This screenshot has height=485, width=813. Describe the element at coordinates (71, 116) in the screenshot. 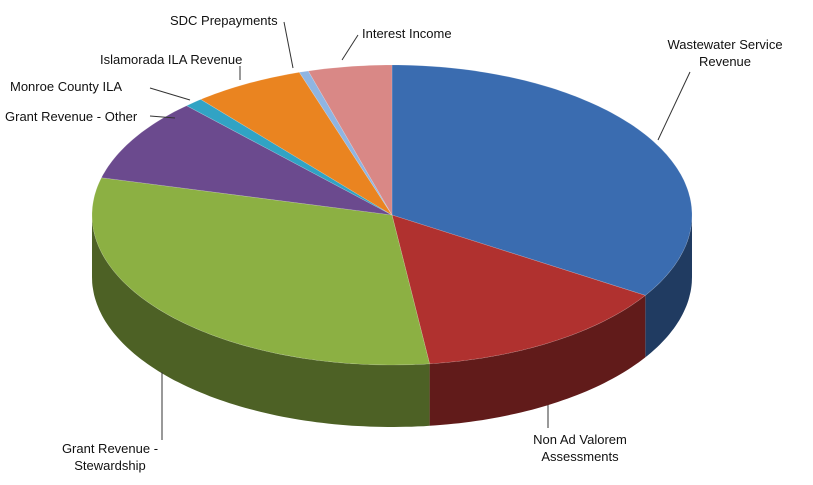

I see `slice-label: Grant Revenue - Other` at that location.